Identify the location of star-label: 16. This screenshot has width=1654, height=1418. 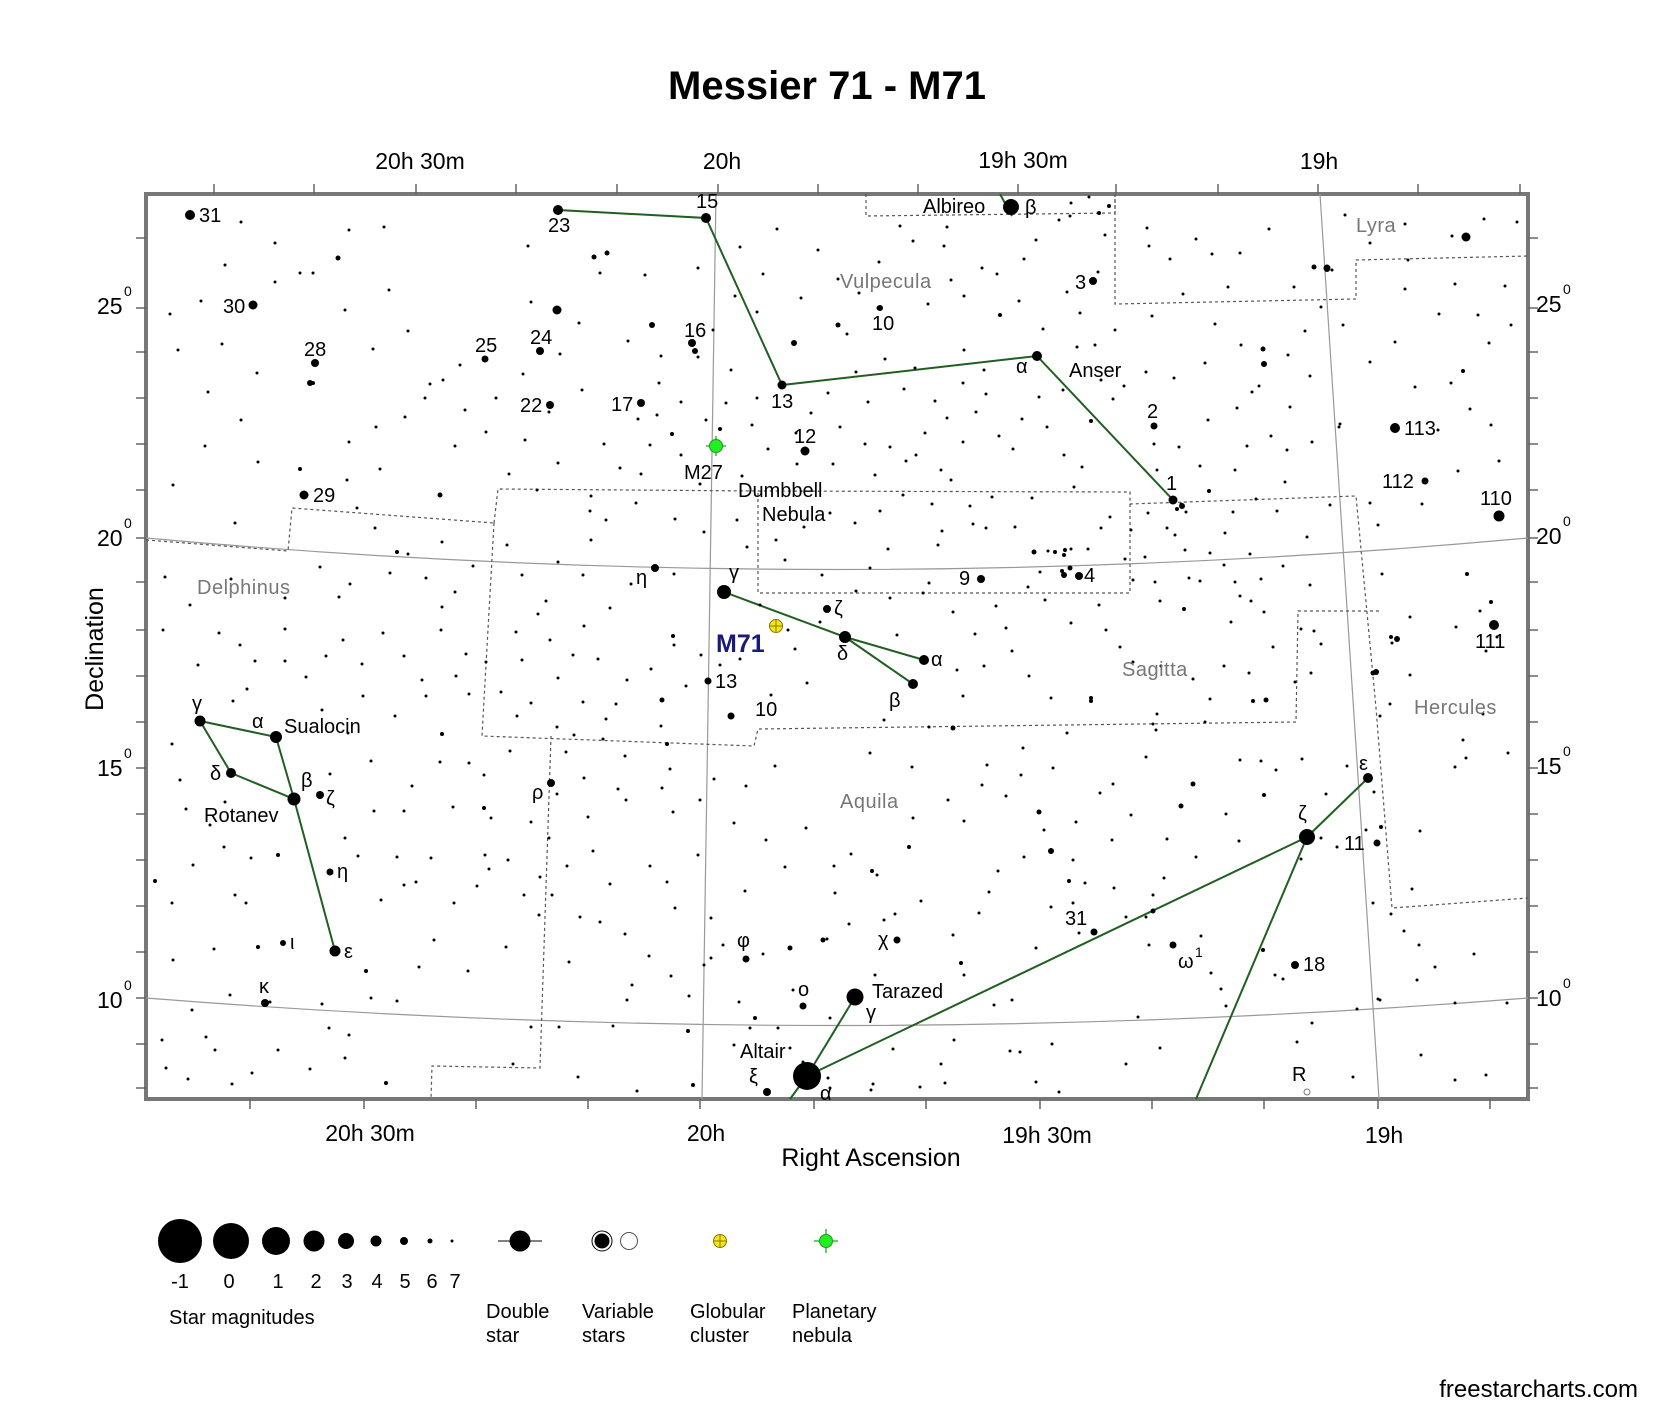
(695, 331).